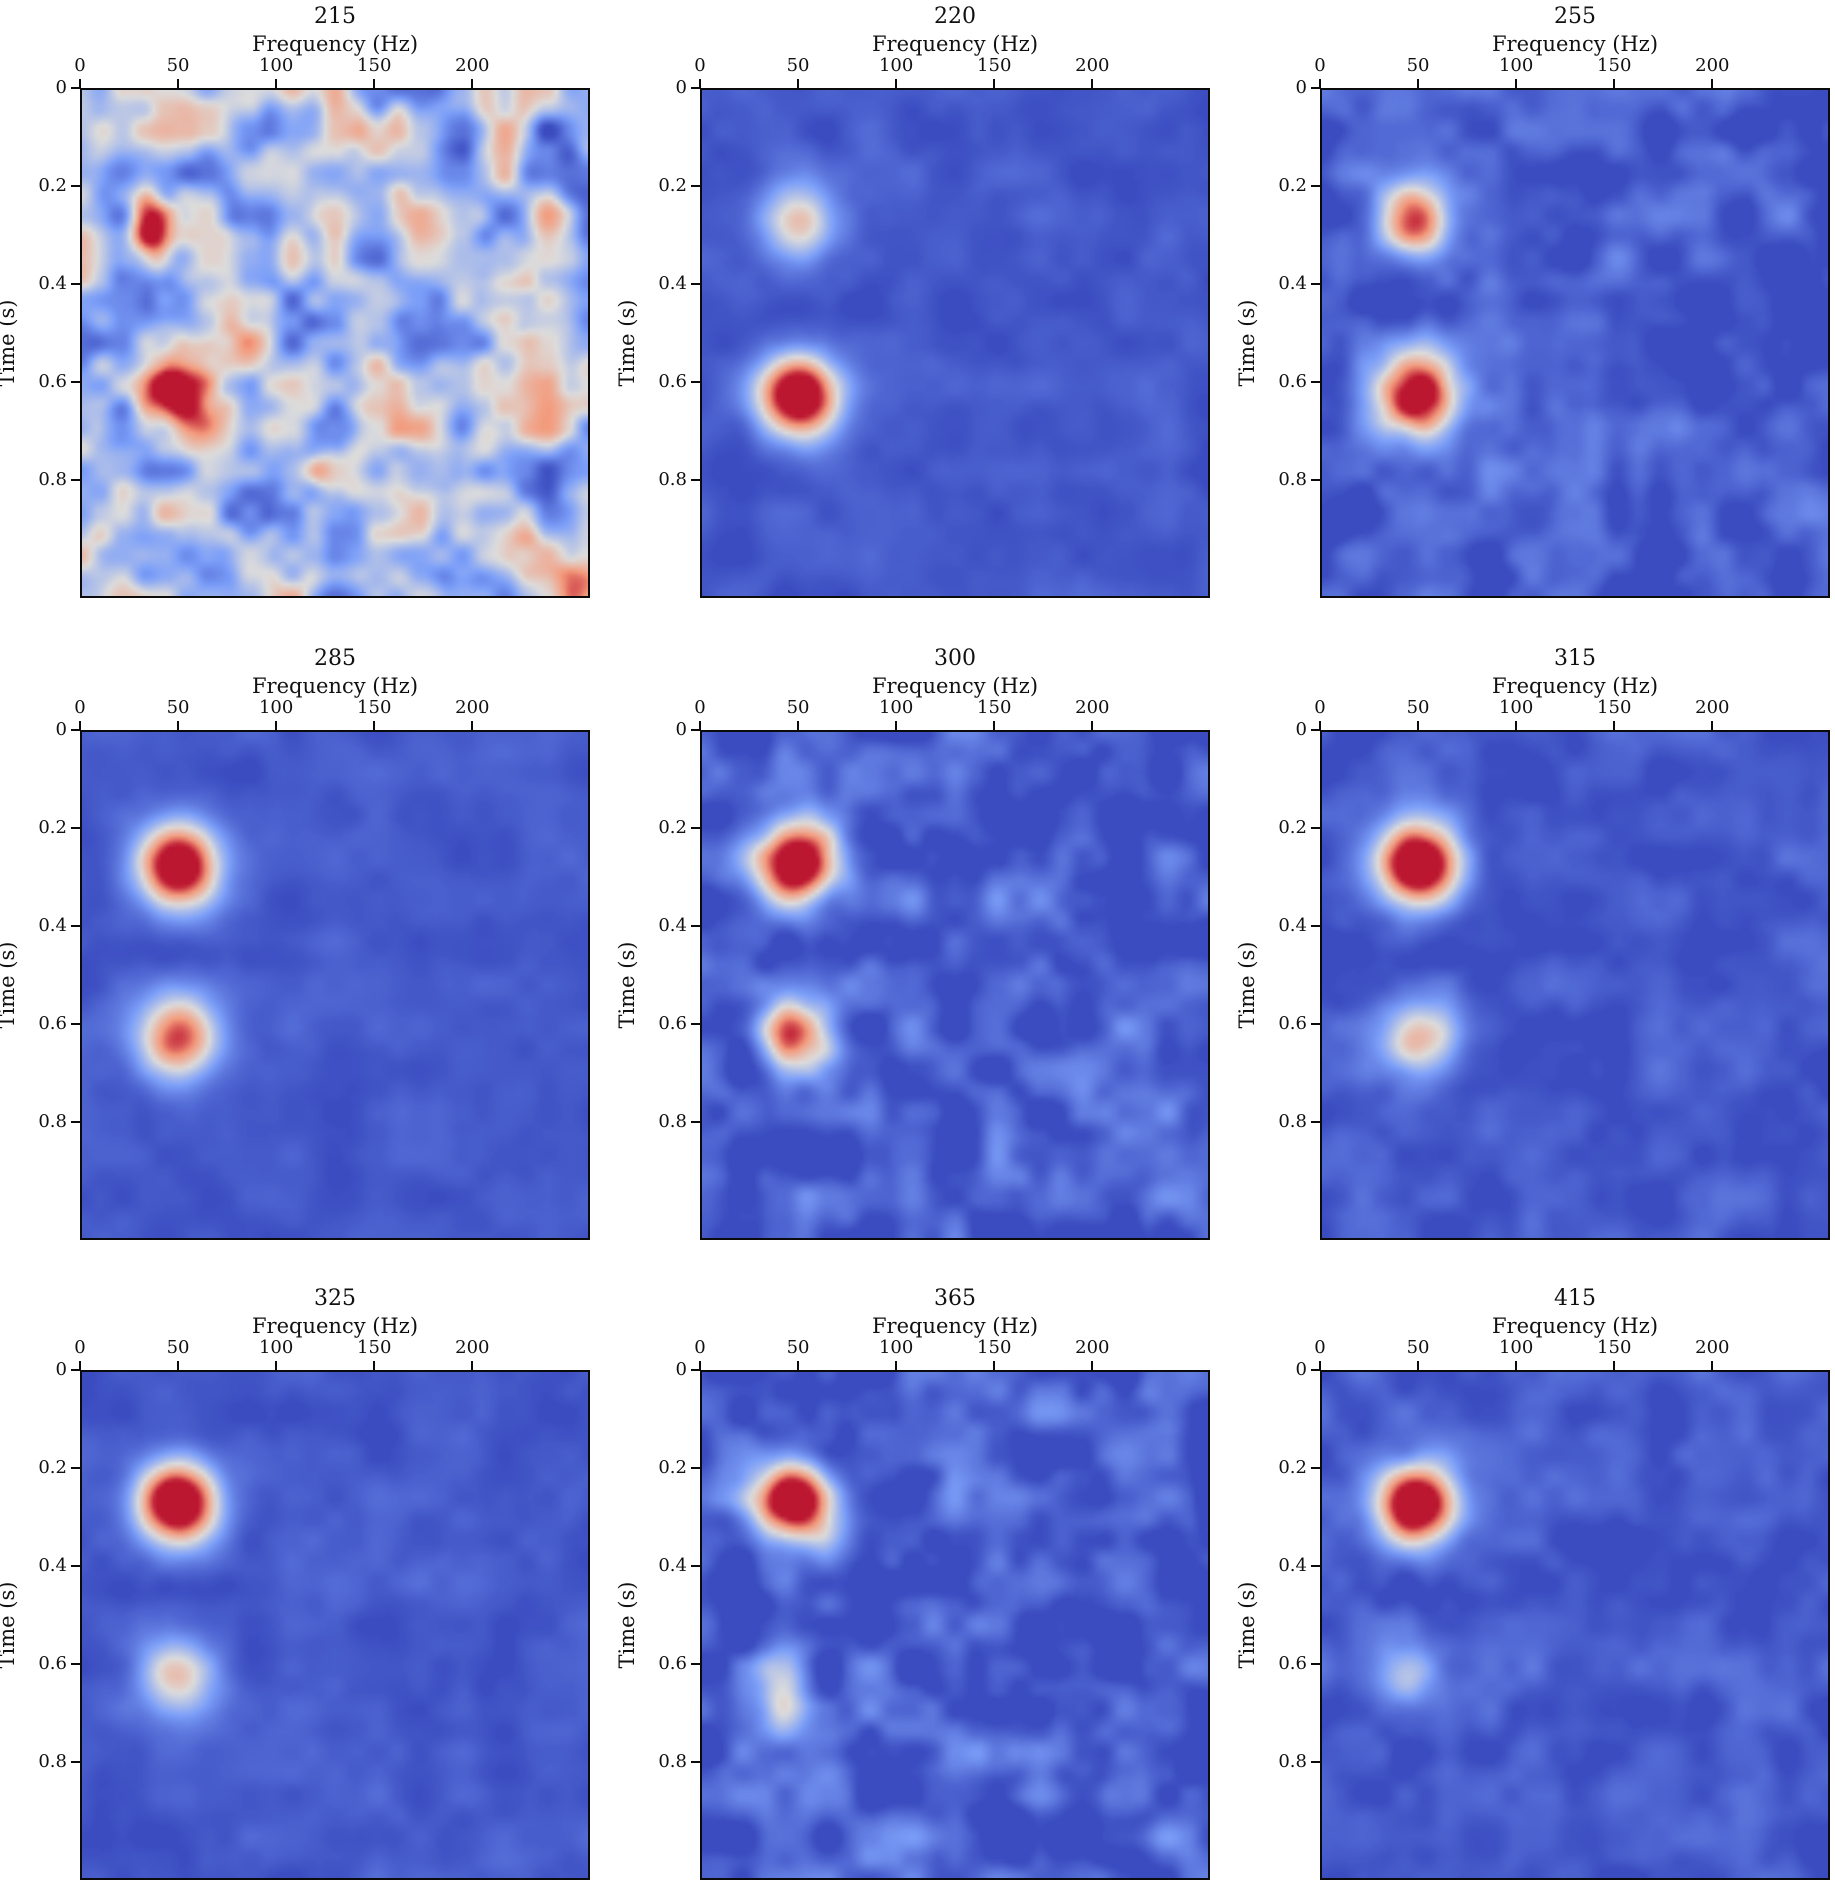 Image resolution: width=1835 pixels, height=1892 pixels. What do you see at coordinates (1575, 16) in the screenshot?
I see `subplot-title: 255` at bounding box center [1575, 16].